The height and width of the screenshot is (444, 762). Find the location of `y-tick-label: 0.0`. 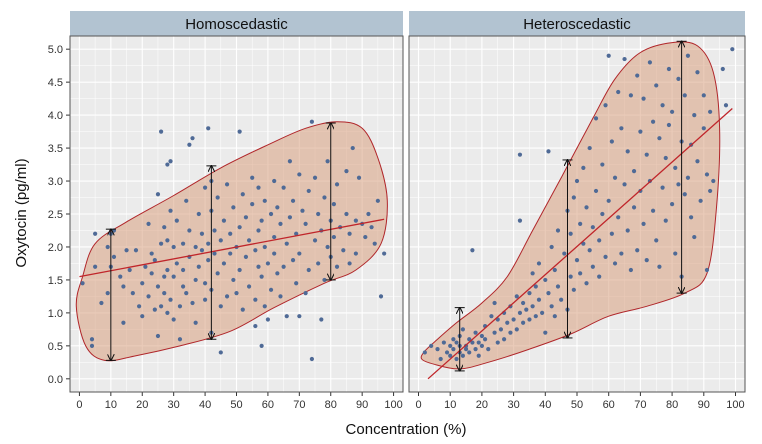

y-tick-label: 0.0 is located at coordinates (55, 380).